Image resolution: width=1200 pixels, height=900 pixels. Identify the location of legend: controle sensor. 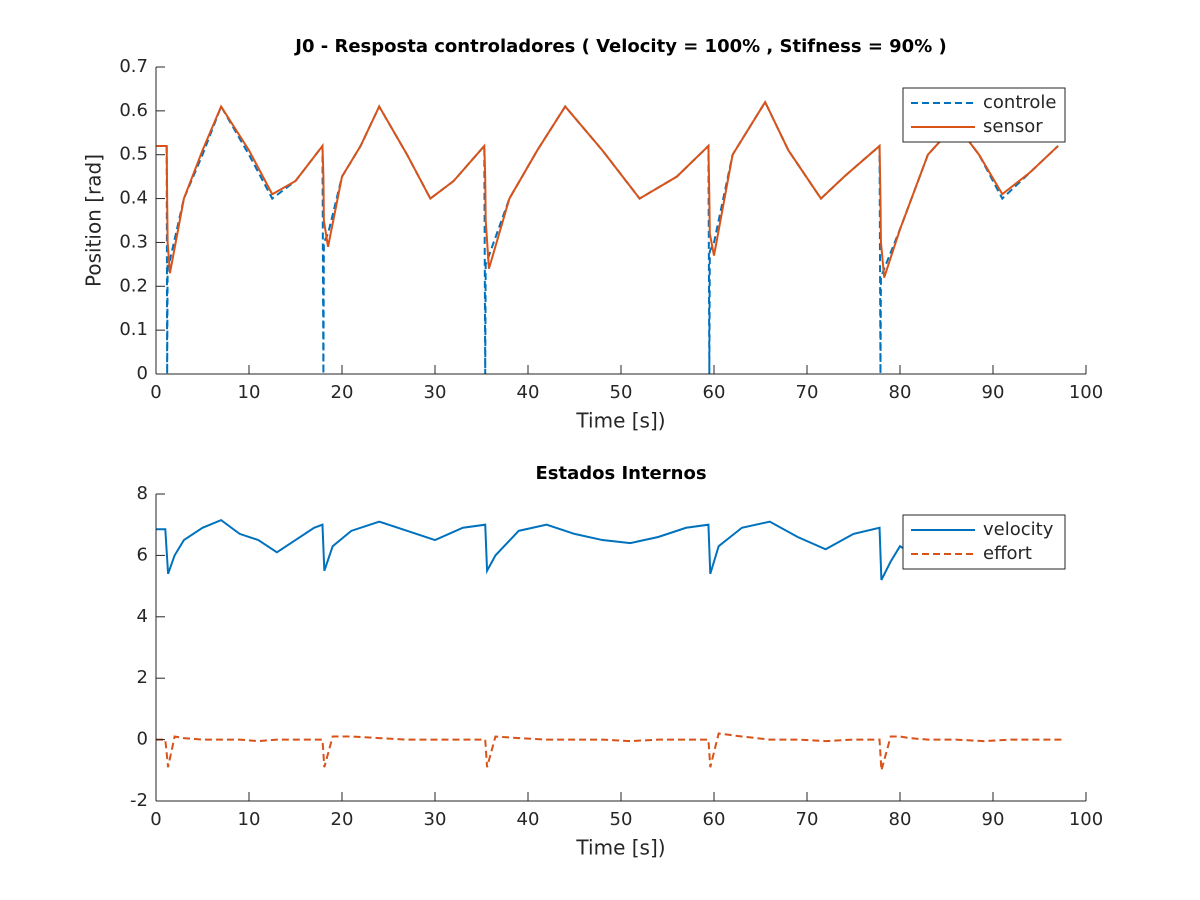
(984, 115).